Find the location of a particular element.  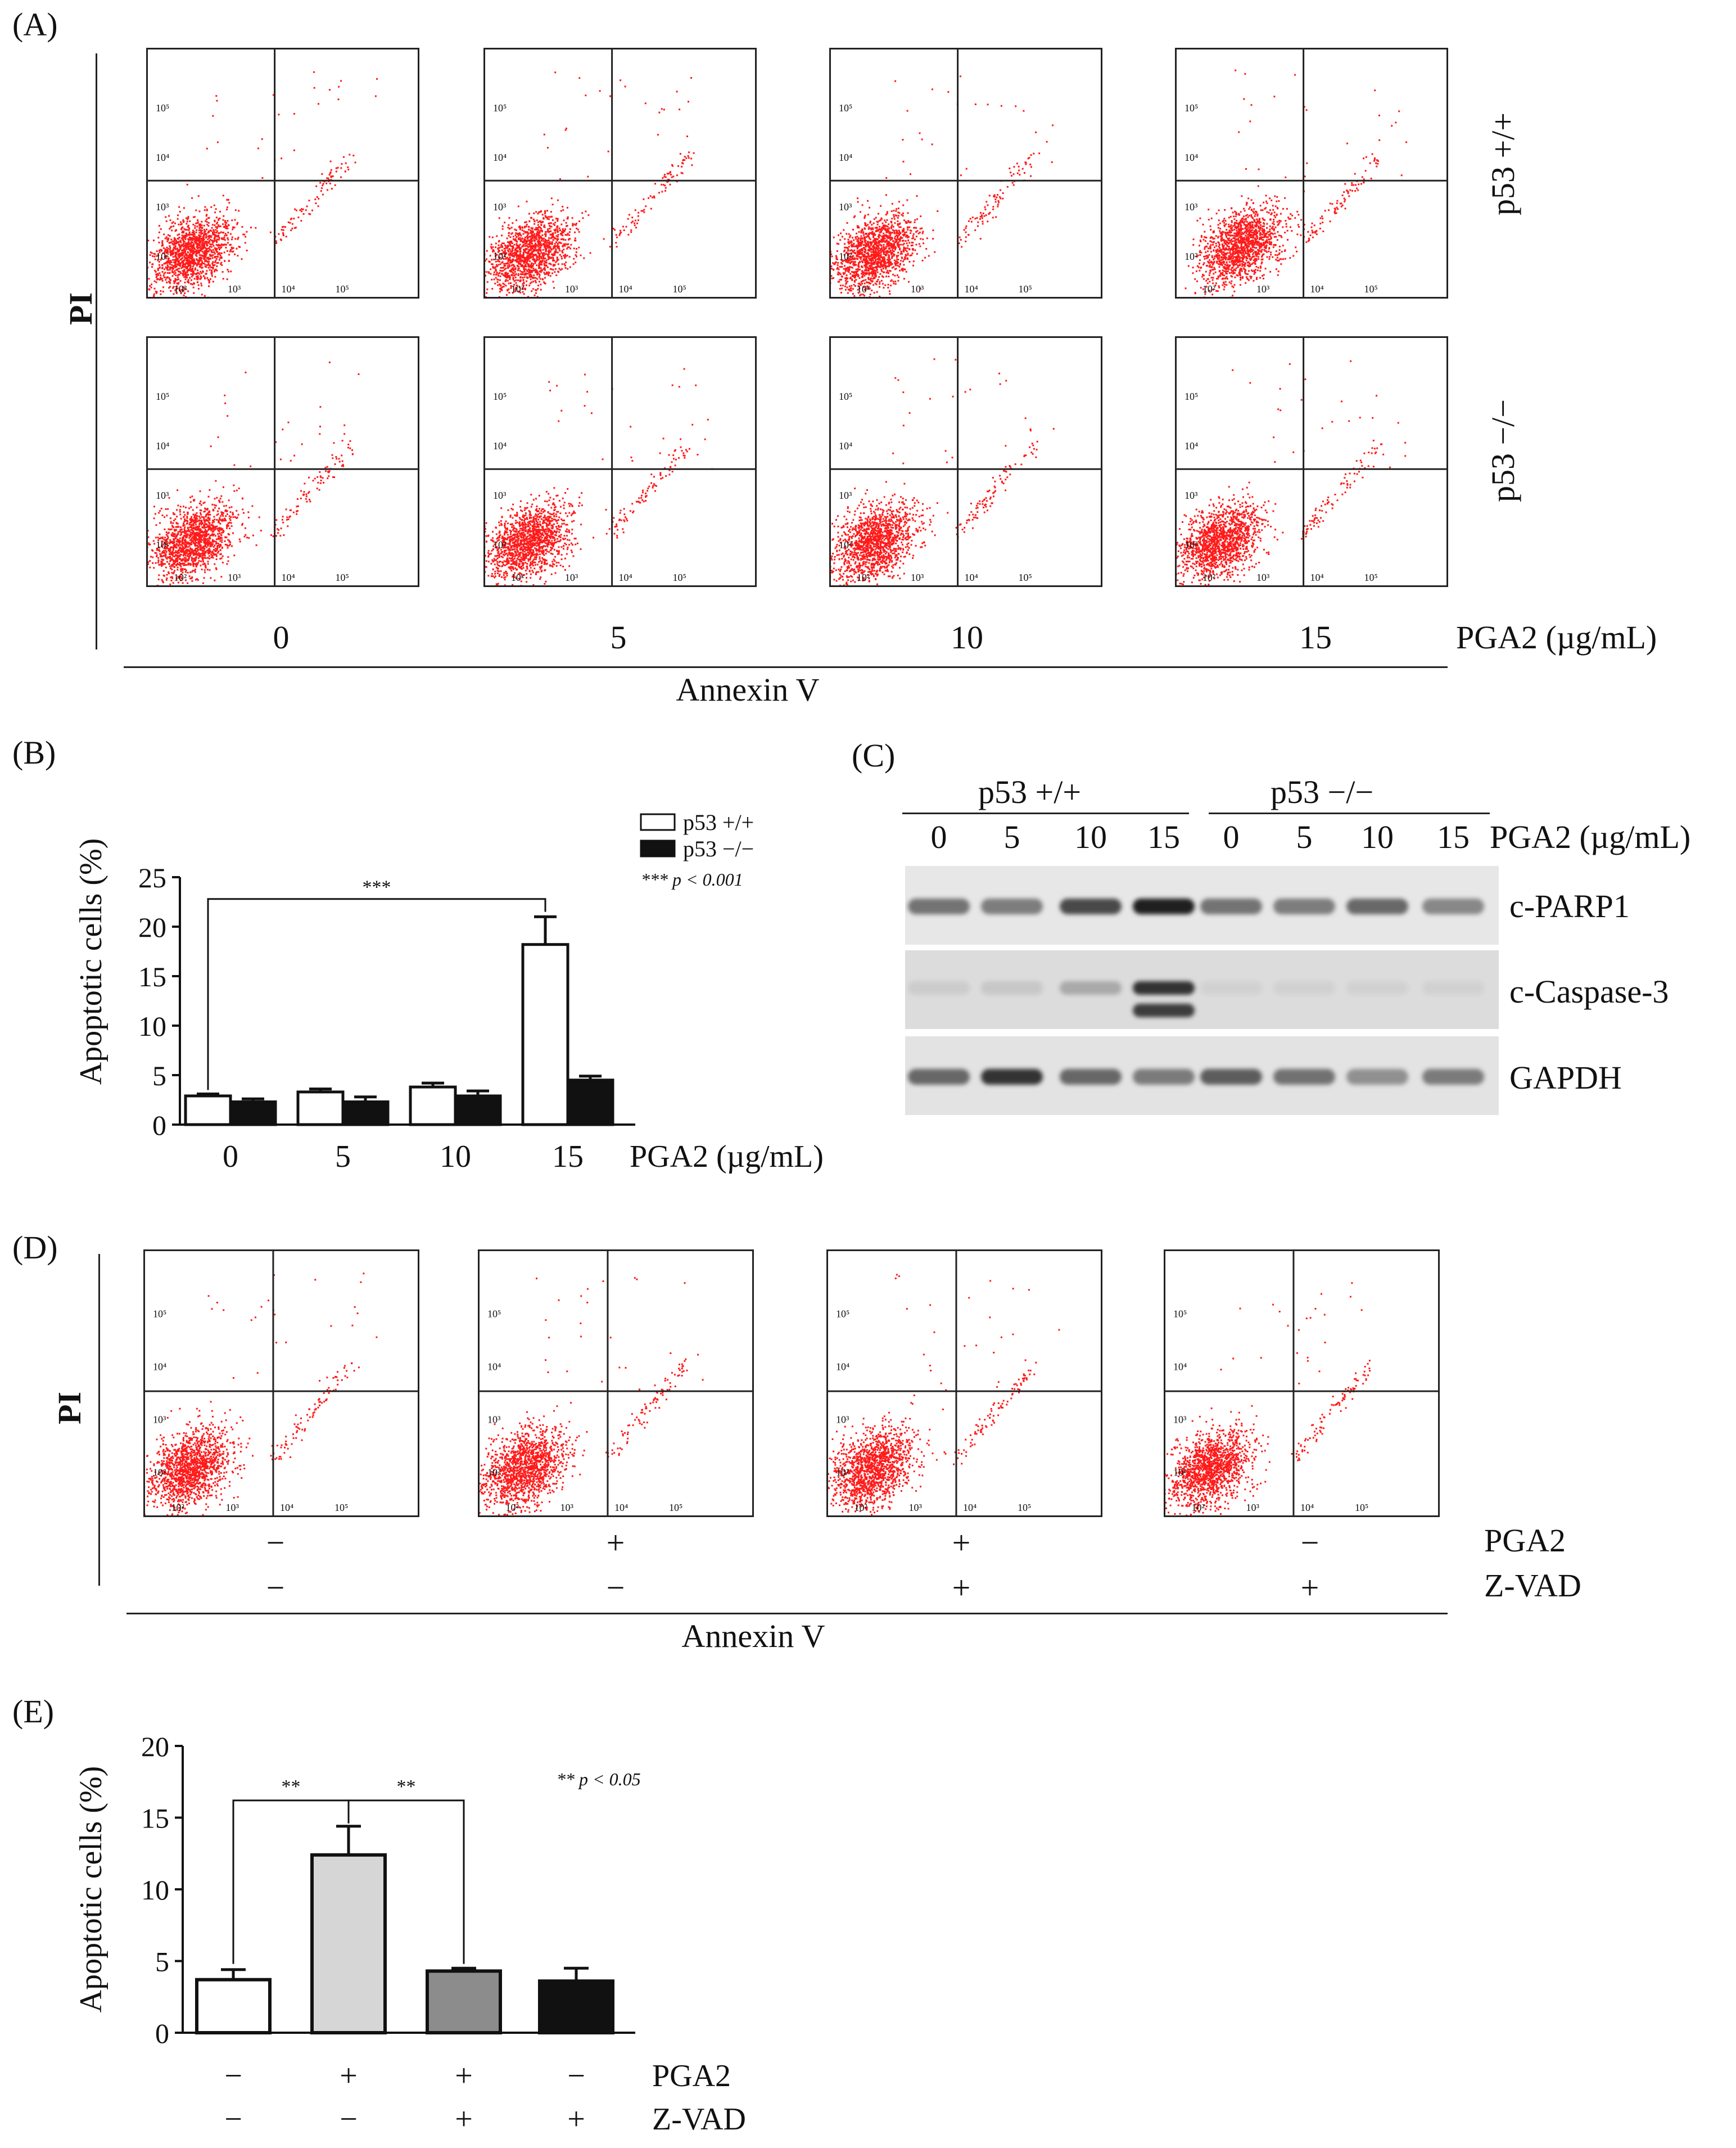

x-axis-label: PGA2 (µg/mL) is located at coordinates (727, 1157).